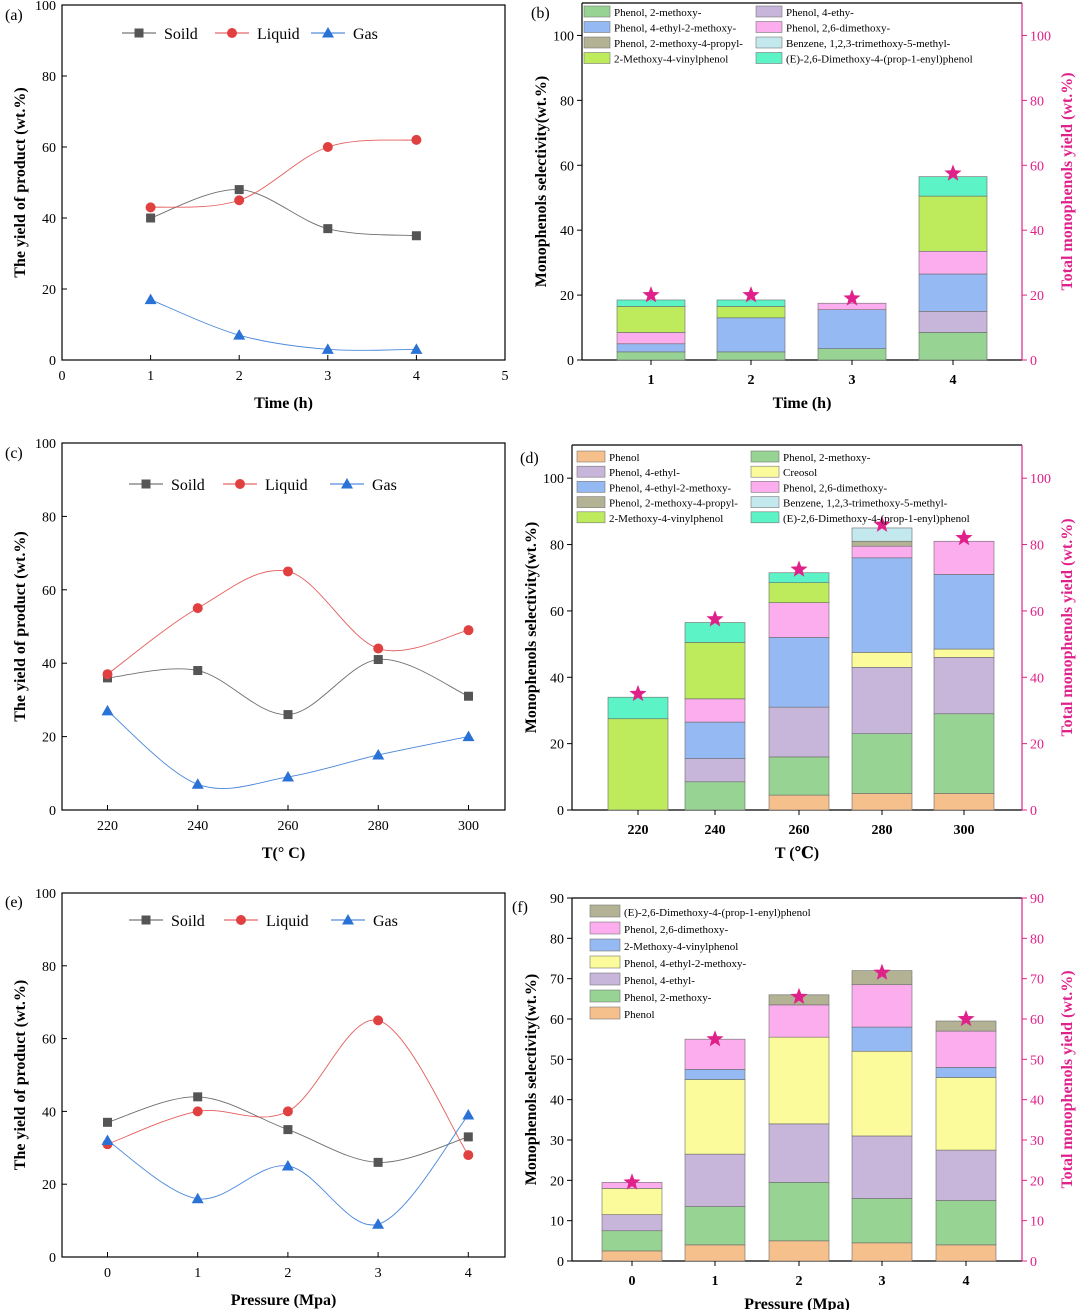 Image resolution: width=1080 pixels, height=1310 pixels. What do you see at coordinates (557, 980) in the screenshot?
I see `y-tick-label: 70` at bounding box center [557, 980].